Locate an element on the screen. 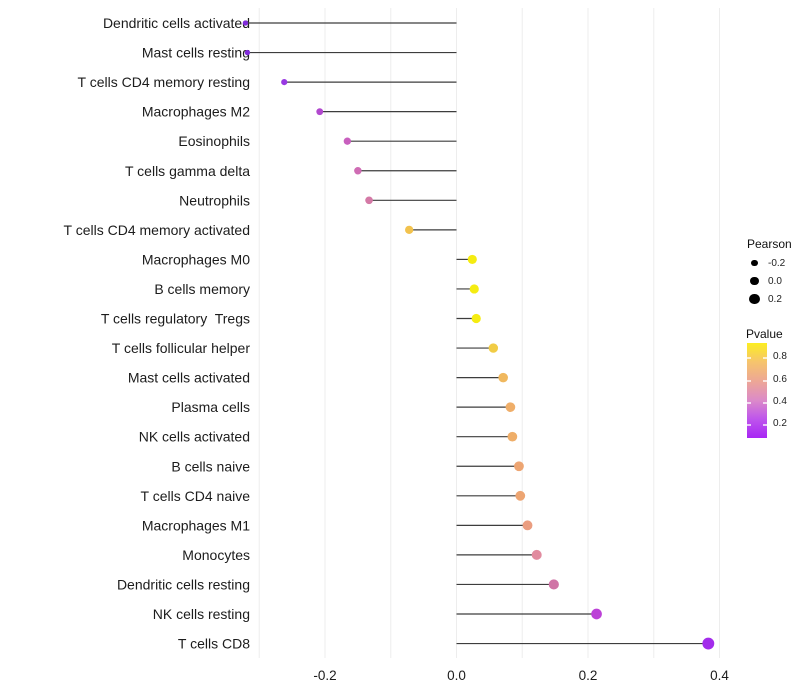 The height and width of the screenshot is (700, 800). category-label: B cells naive is located at coordinates (210, 466).